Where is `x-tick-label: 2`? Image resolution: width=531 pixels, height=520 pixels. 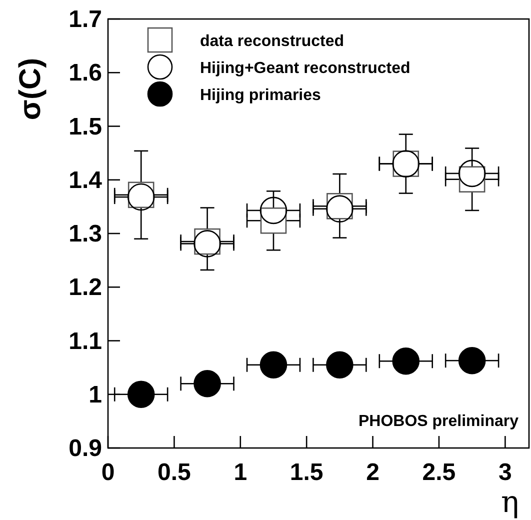
x-tick-label: 2 is located at coordinates (373, 472).